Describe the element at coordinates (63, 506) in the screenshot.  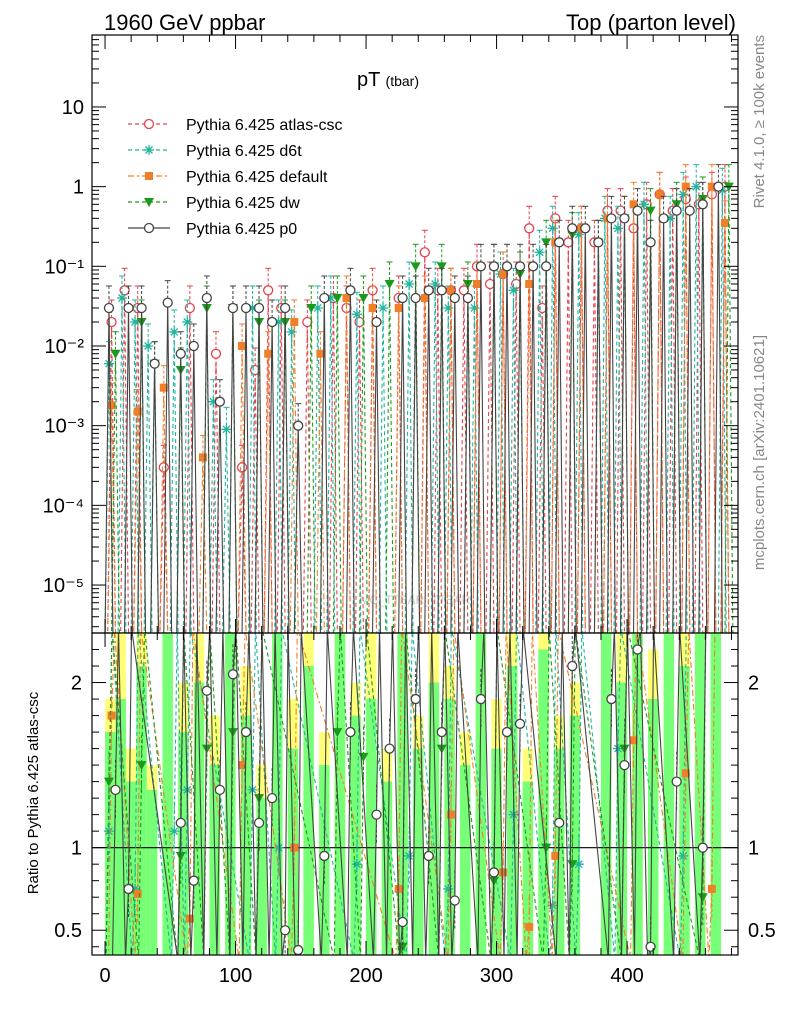
I see `y-tick-label: 10⁻⁴` at that location.